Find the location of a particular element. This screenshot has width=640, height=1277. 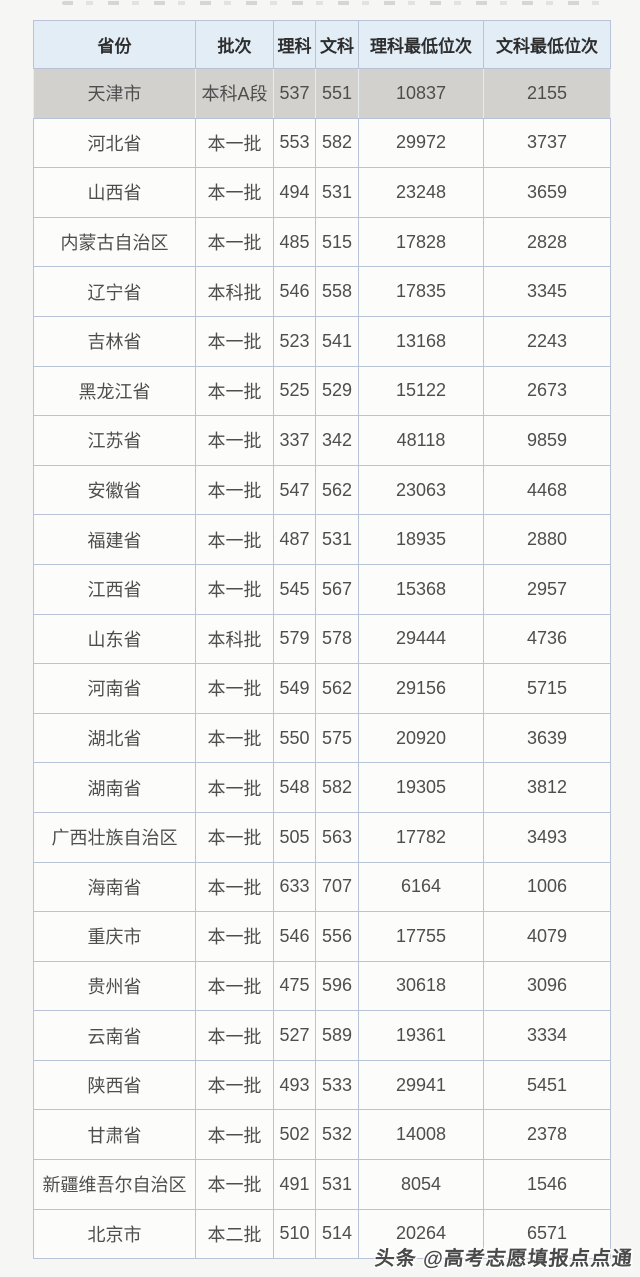

table-row: 重庆市 本一批 546 556 17755 4079 is located at coordinates (322, 936).